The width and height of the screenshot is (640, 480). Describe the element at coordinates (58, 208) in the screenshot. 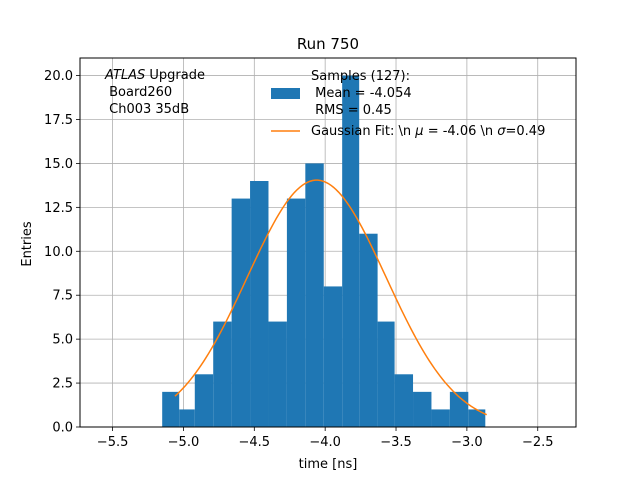

I see `y-tick-label-5: 12.5` at that location.